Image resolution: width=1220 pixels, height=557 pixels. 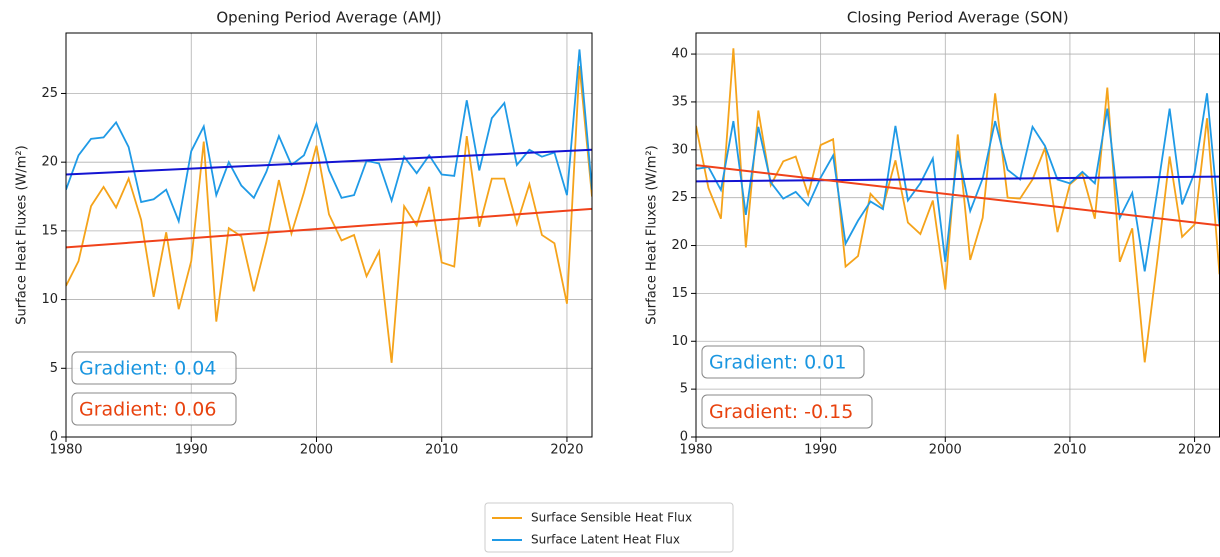 What do you see at coordinates (605, 540) in the screenshot?
I see `legend-label: Surface Latent Heat Flux` at bounding box center [605, 540].